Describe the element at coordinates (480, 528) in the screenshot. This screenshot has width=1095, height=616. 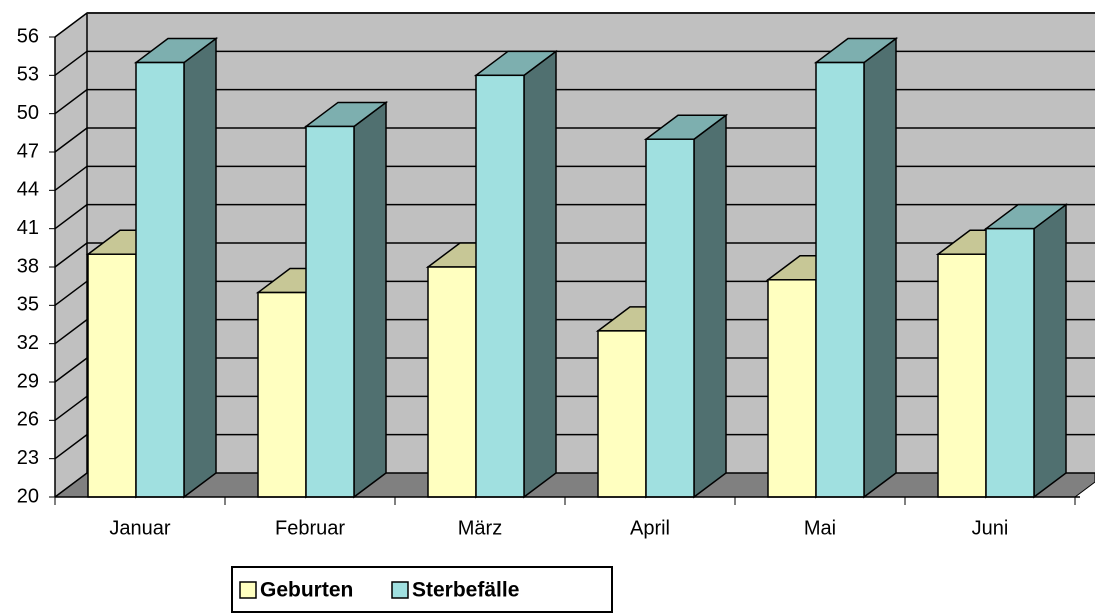
I see `x-tick-label: März` at that location.